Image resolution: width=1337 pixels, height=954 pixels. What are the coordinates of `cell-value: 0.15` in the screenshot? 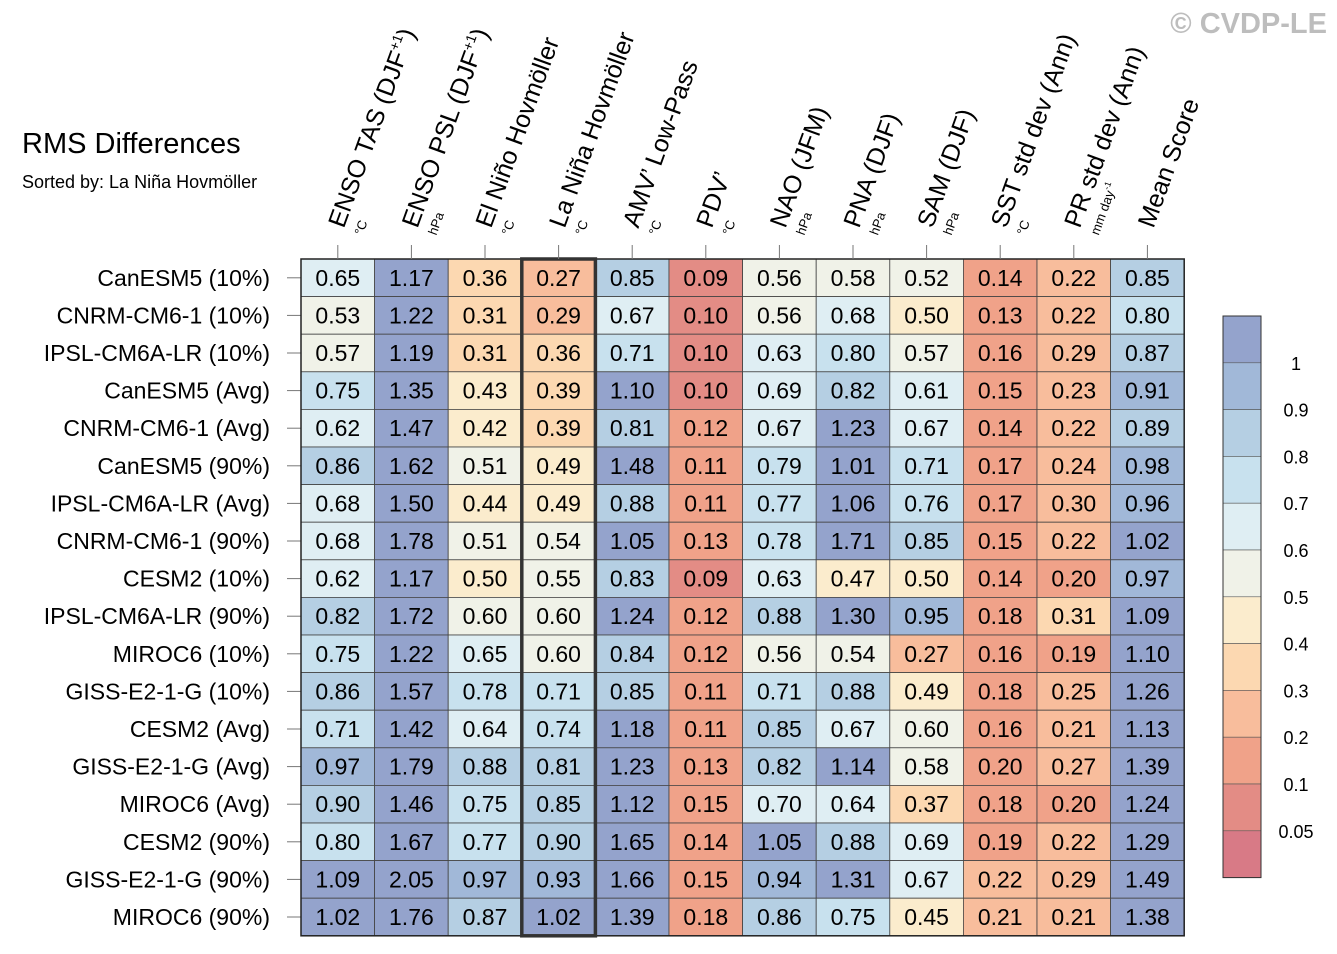 It's located at (705, 879).